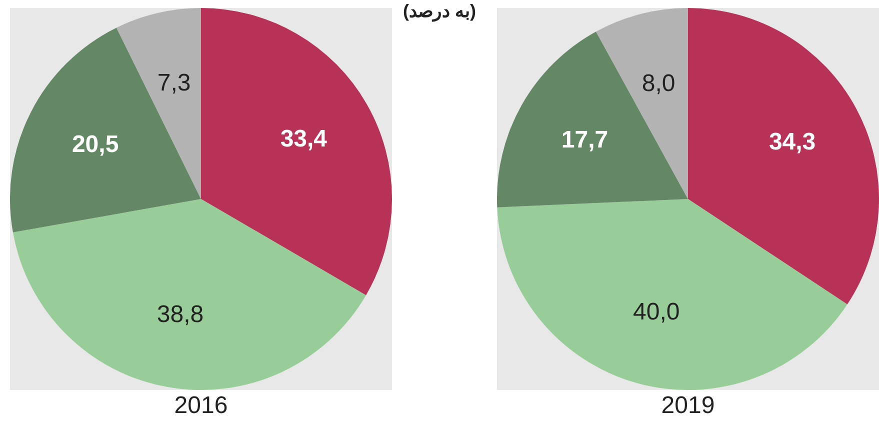 This screenshot has width=879, height=423. I want to click on data-label: 34,3, so click(792, 142).